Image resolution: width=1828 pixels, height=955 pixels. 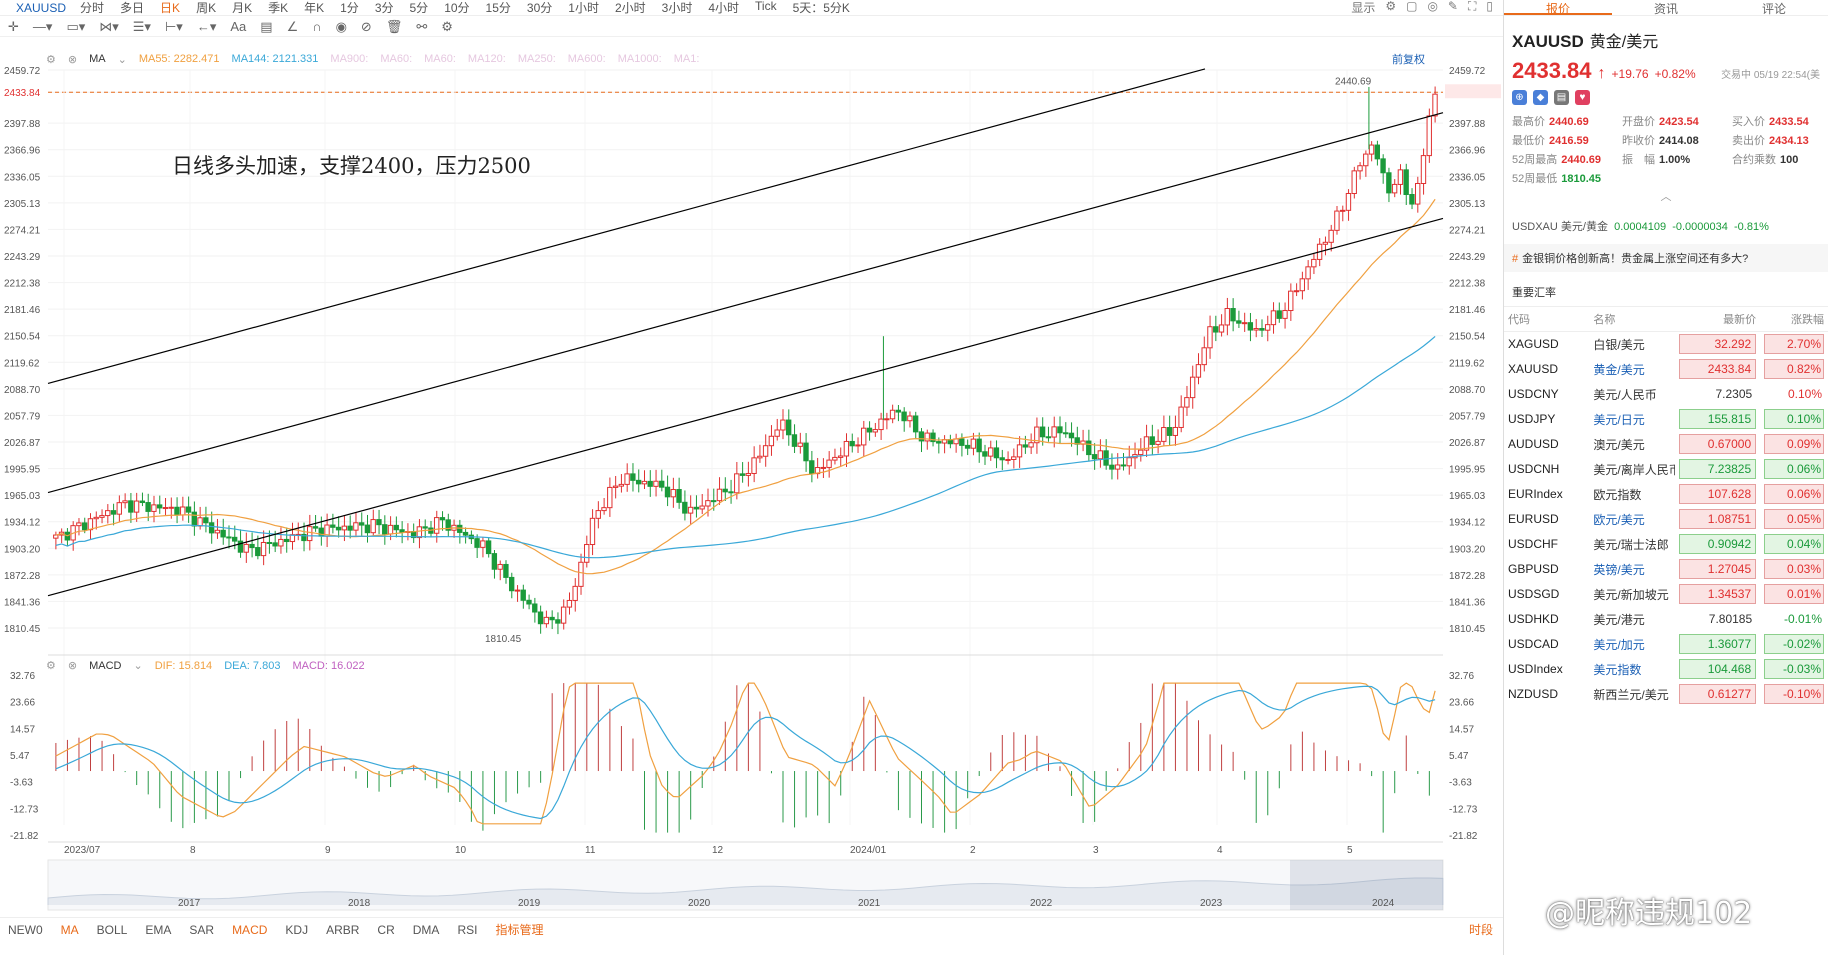 I want to click on crosshair-icon: ✛, so click(x=13, y=26).